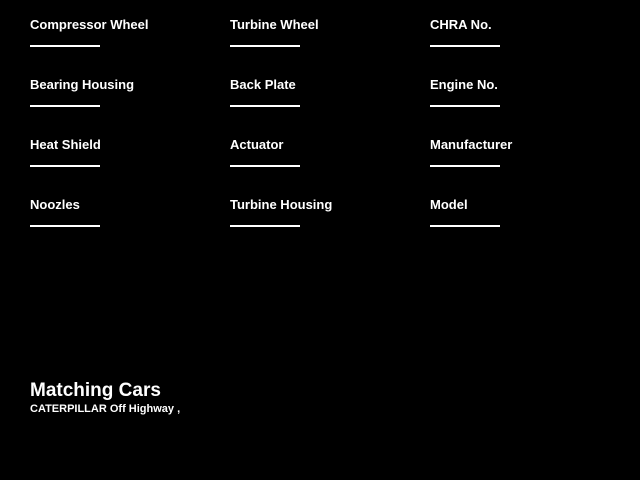 The width and height of the screenshot is (640, 480). Describe the element at coordinates (130, 48) in the screenshot. I see `field-group-compressor-wheel: Compressor Wheel` at that location.